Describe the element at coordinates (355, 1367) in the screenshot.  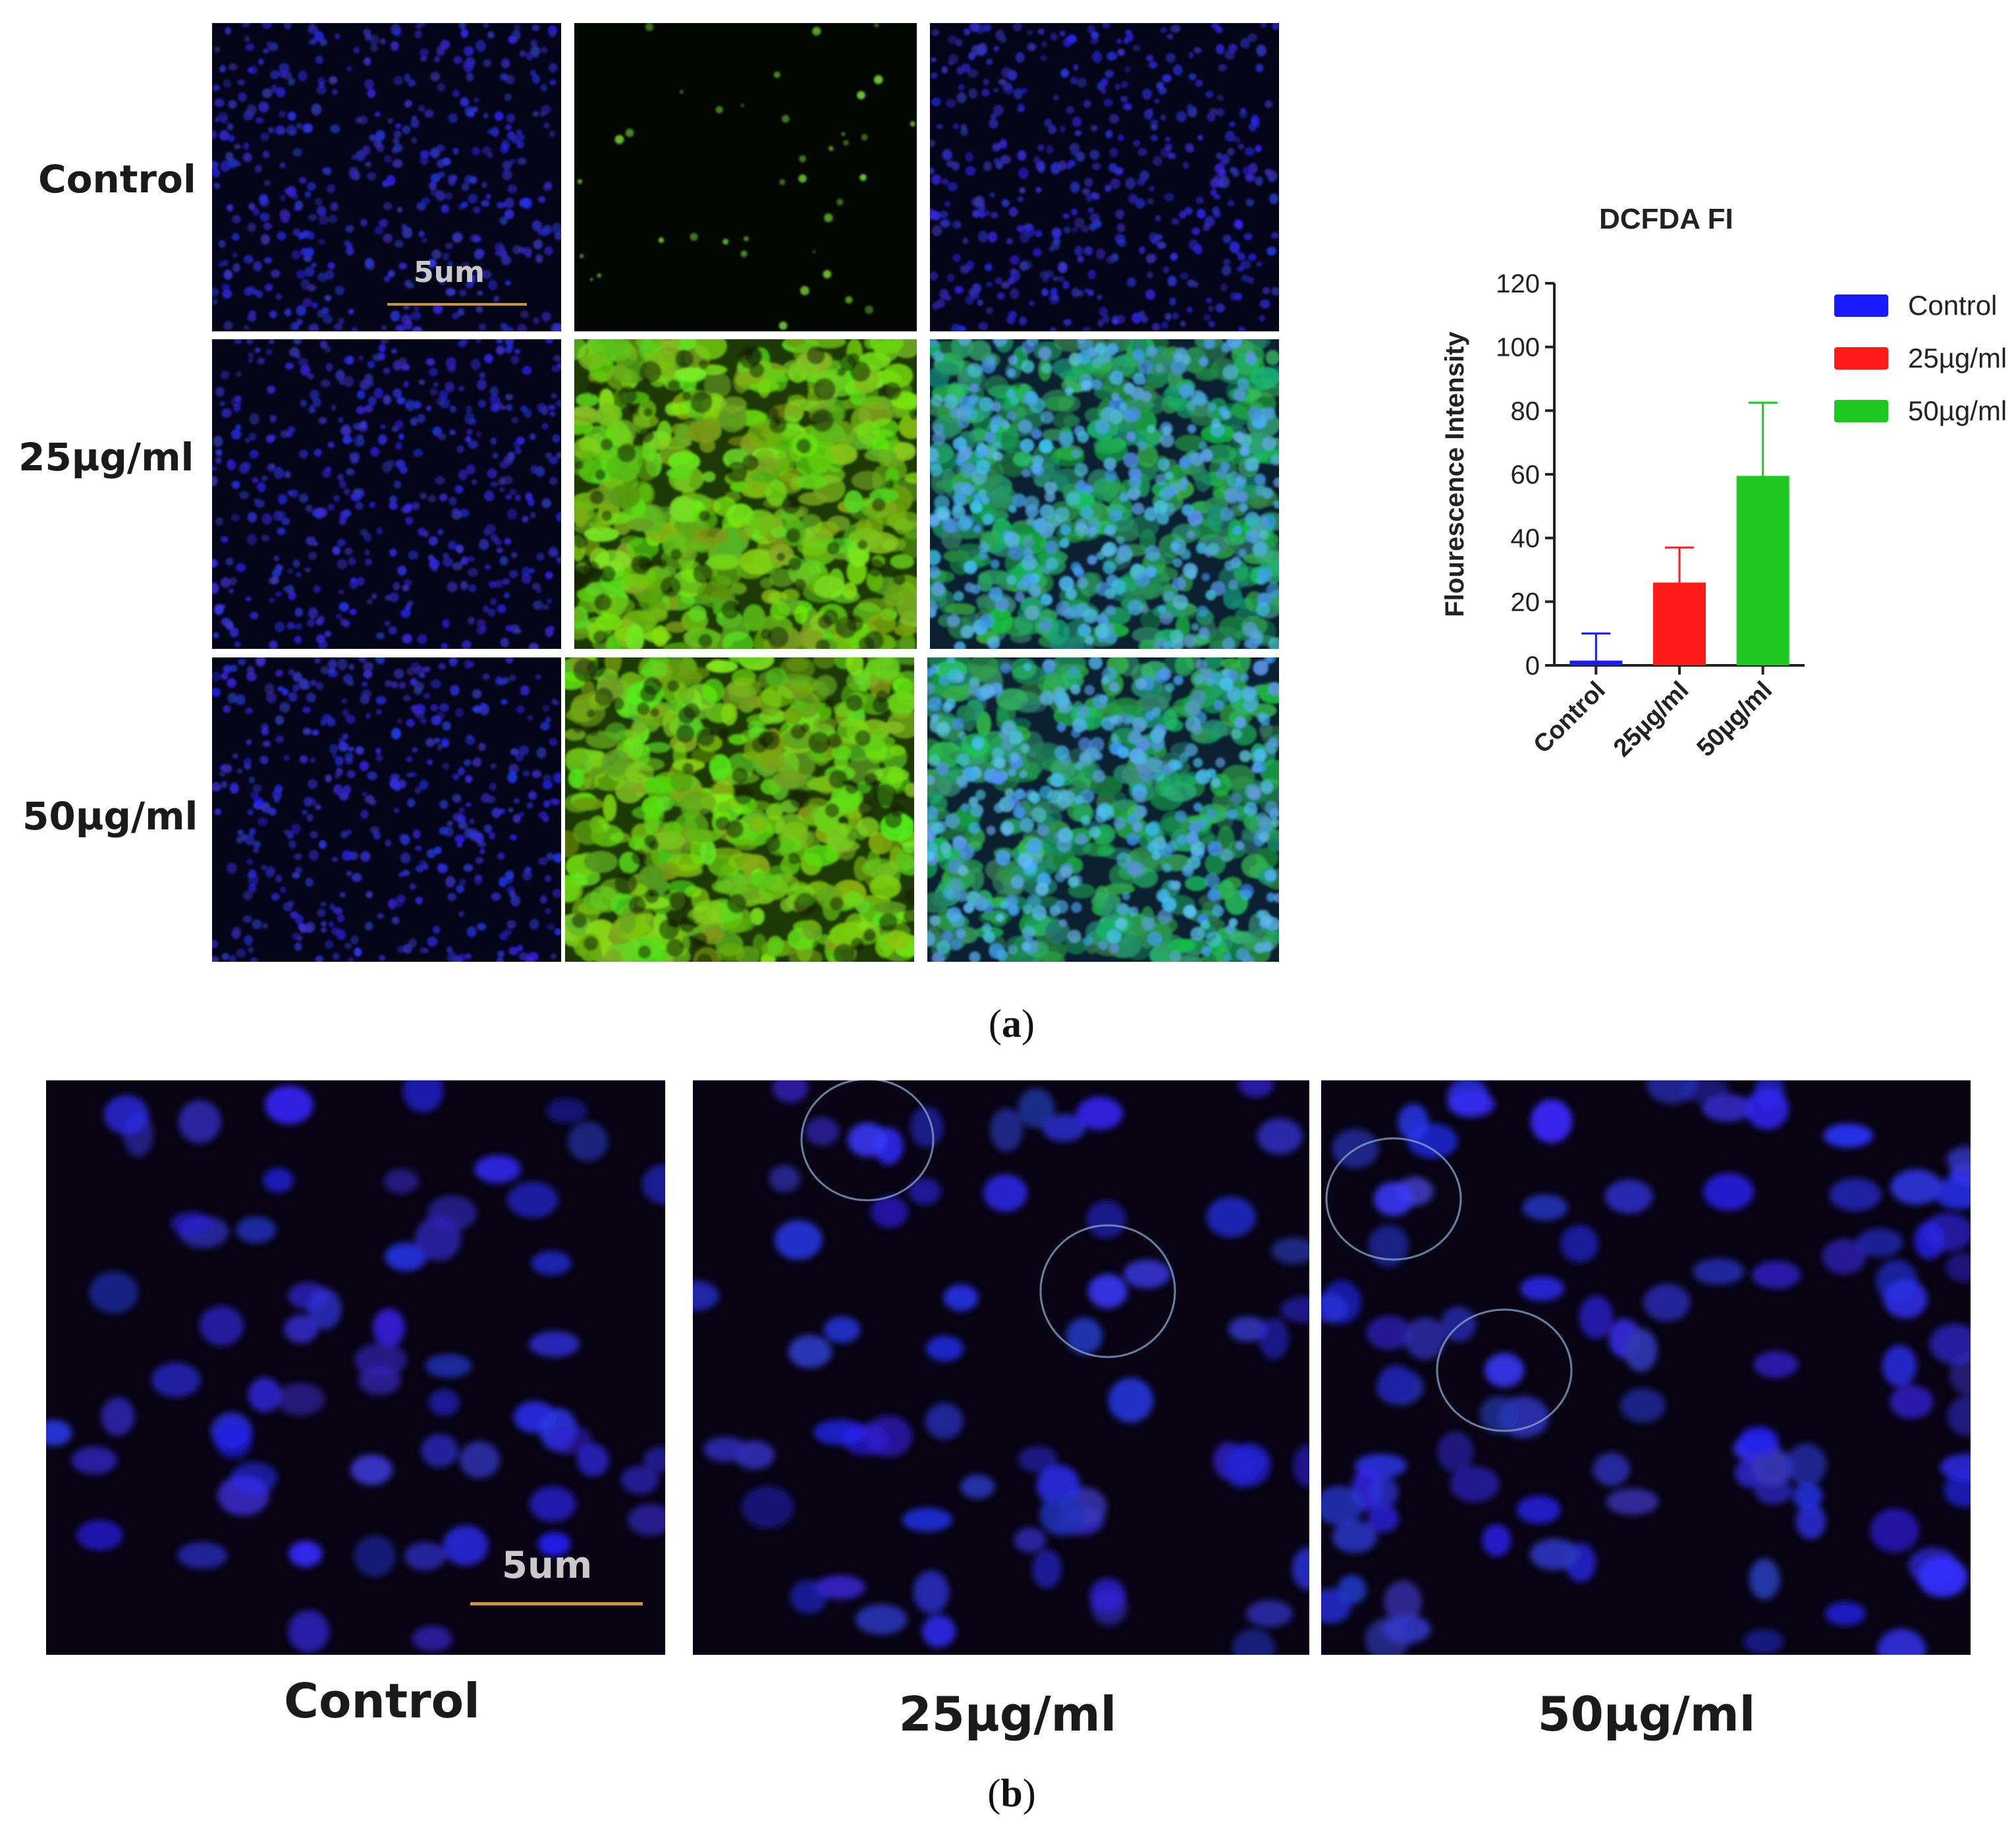
I see `micrograph-b-control` at that location.